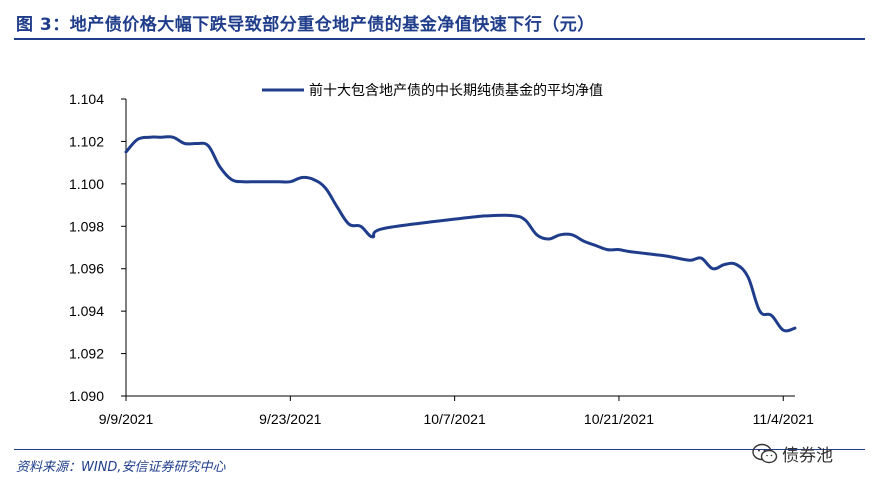  I want to click on x-tick-label: 11/4/2021, so click(783, 419).